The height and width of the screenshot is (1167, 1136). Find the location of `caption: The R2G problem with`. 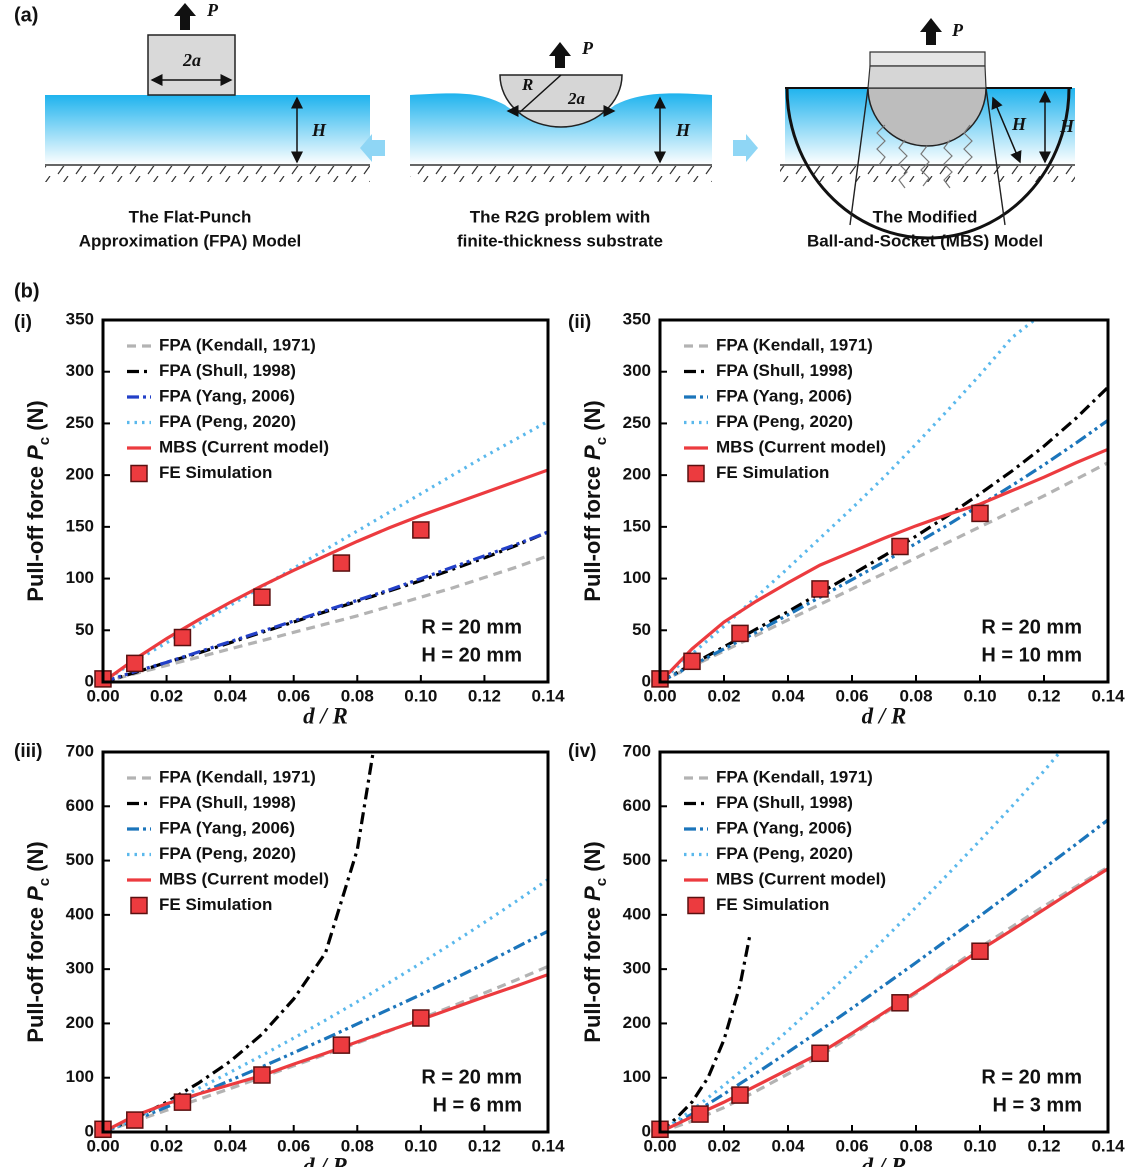

caption: The R2G problem with is located at coordinates (560, 216).